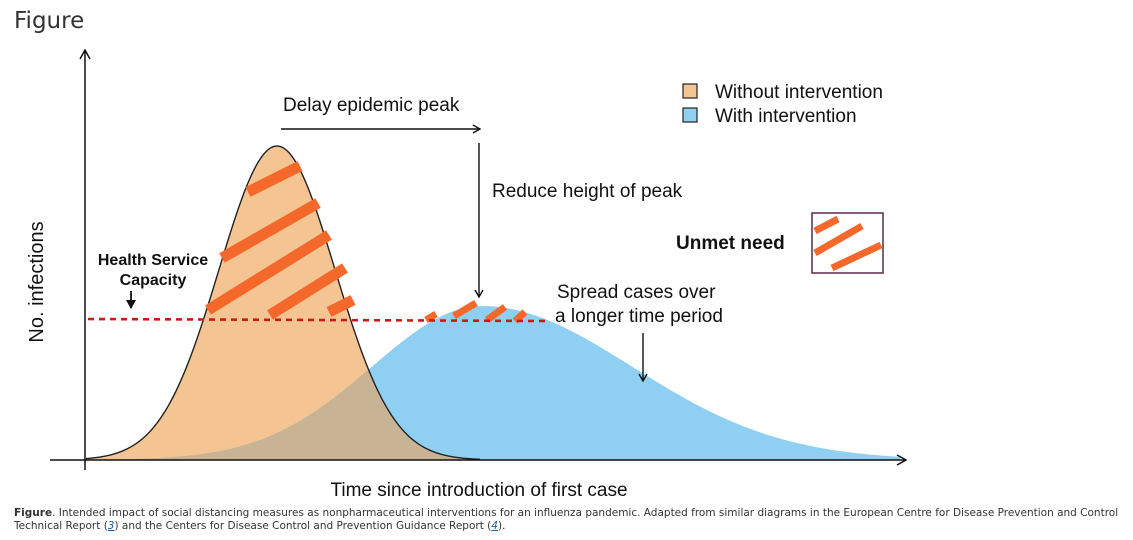 The image size is (1133, 540). I want to click on legend-label-without: Without intervention, so click(799, 92).